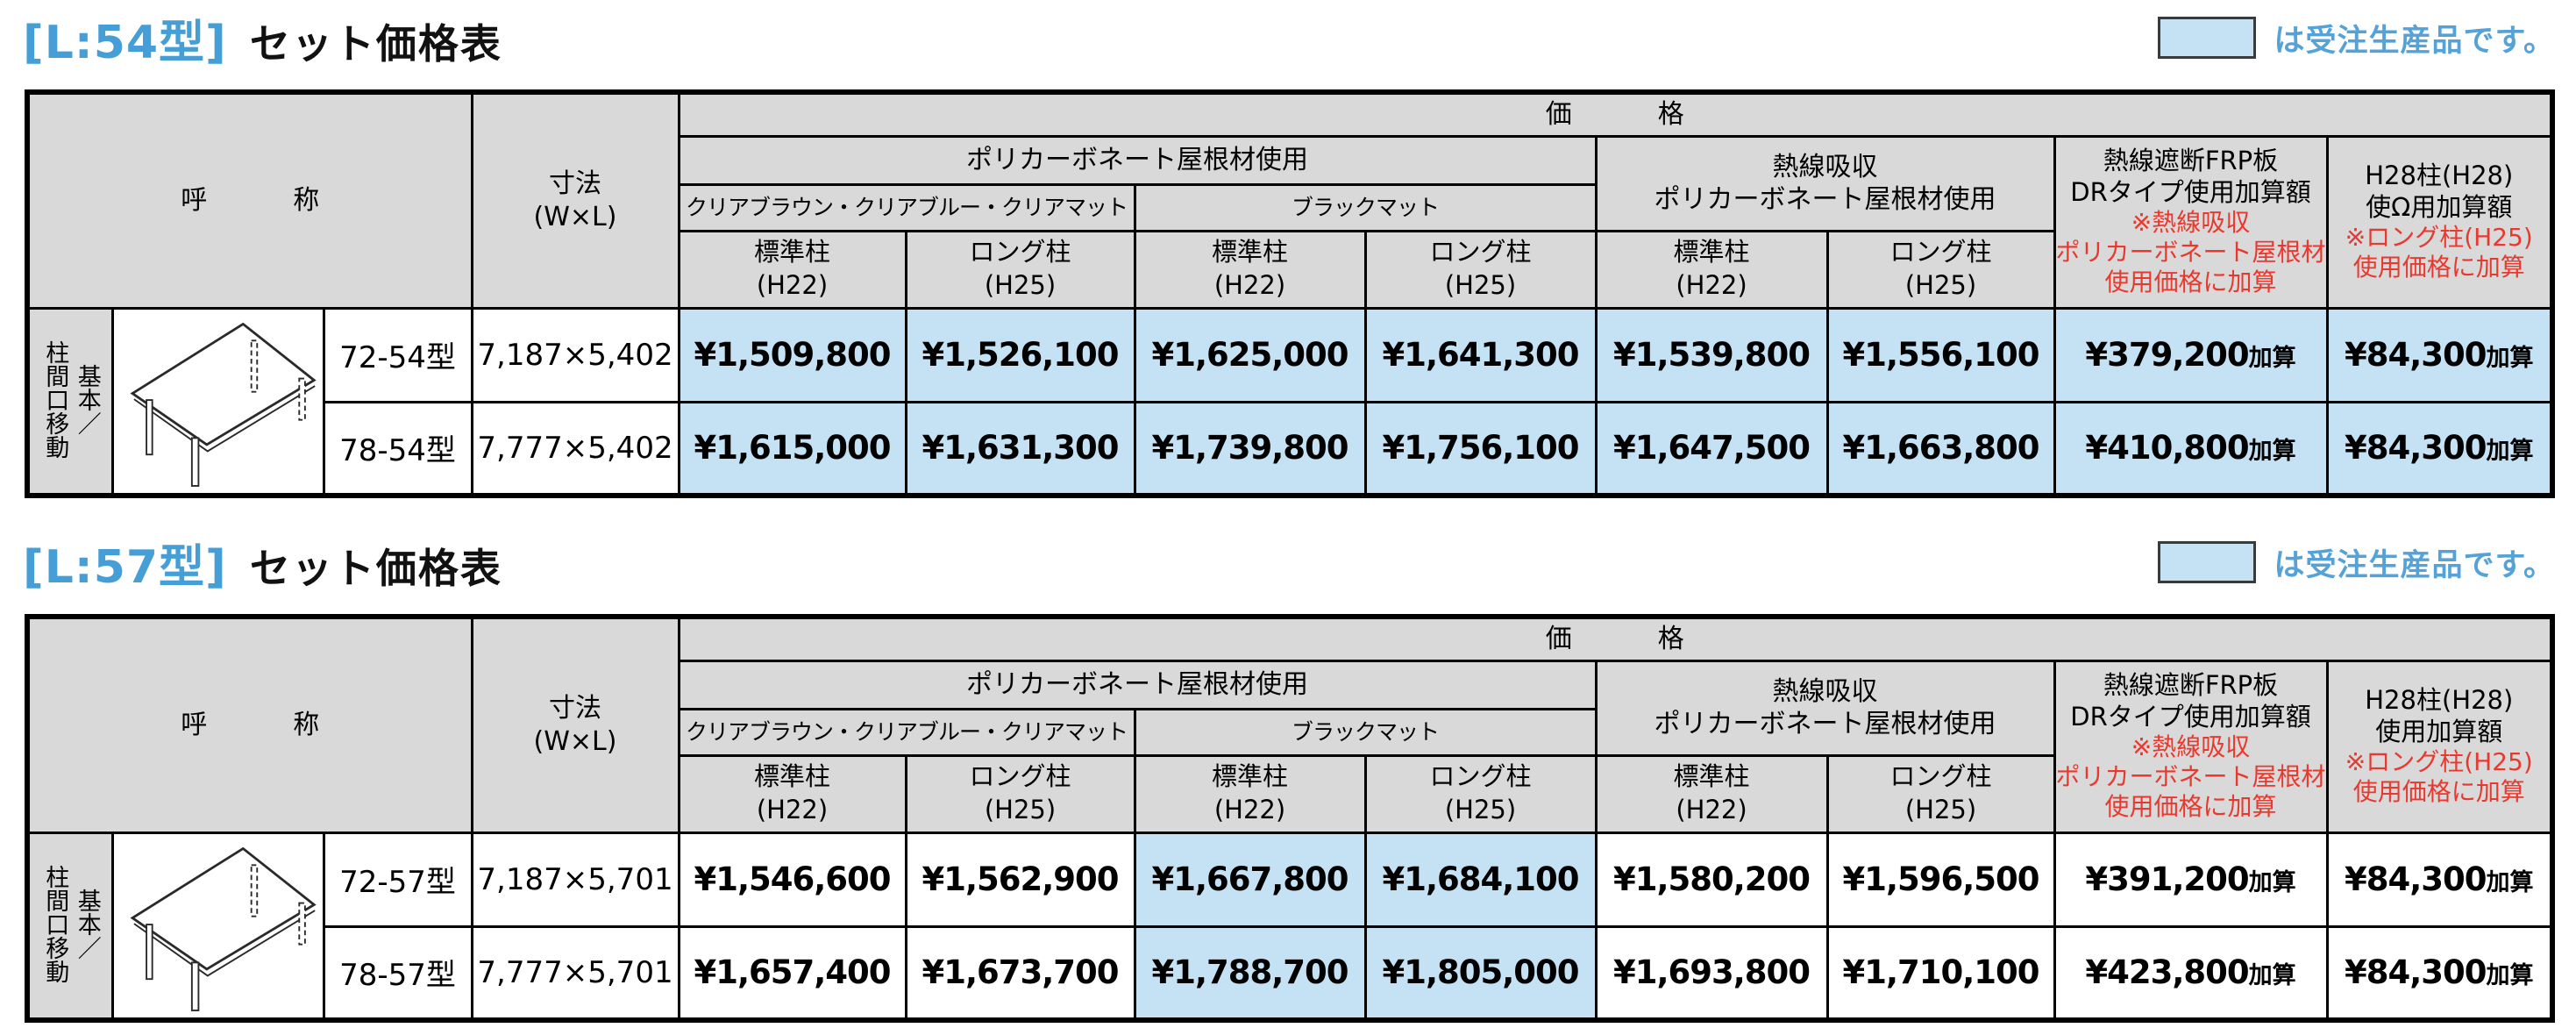  Describe the element at coordinates (1020, 354) in the screenshot. I see `price-cell: ¥1,526,100` at that location.